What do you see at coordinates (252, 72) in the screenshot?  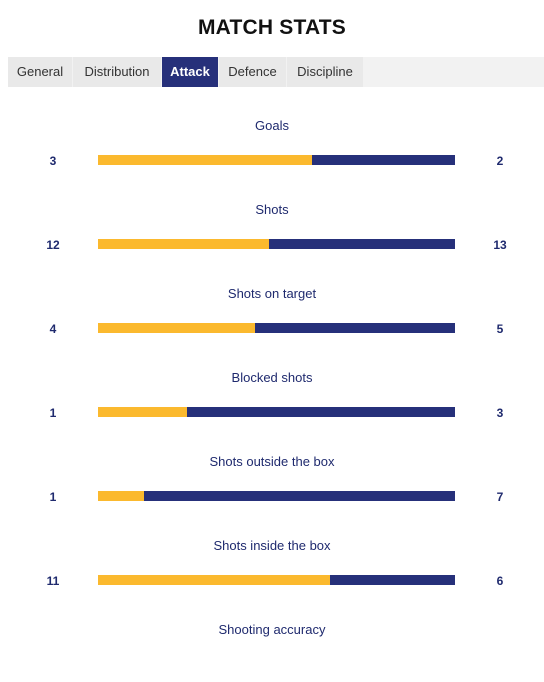 I see `tab-defence: Defence` at bounding box center [252, 72].